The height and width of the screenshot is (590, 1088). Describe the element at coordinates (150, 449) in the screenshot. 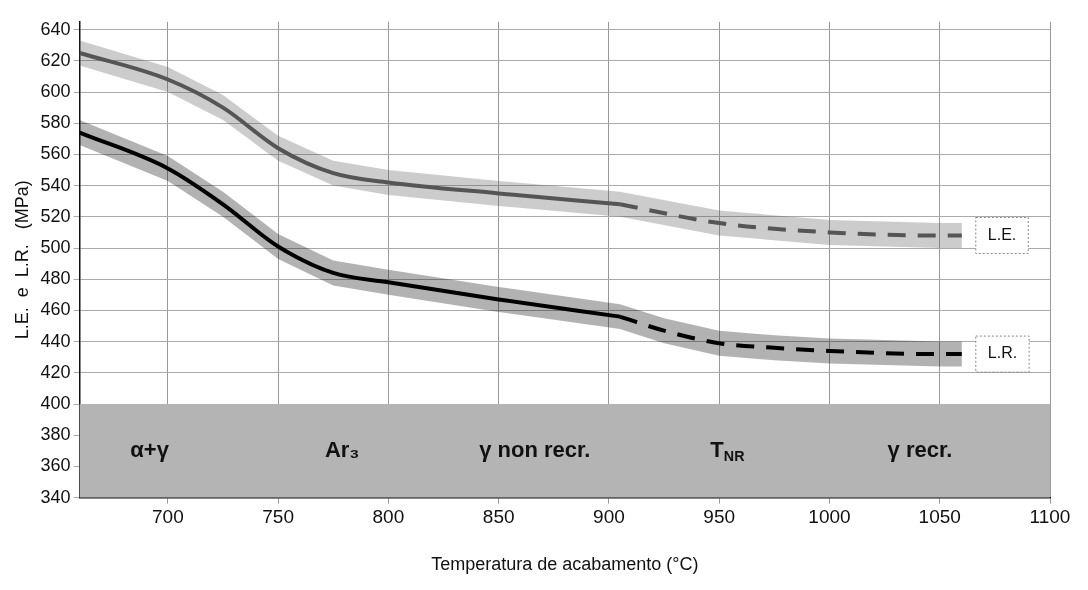

I see `annotation: α+γ` at that location.